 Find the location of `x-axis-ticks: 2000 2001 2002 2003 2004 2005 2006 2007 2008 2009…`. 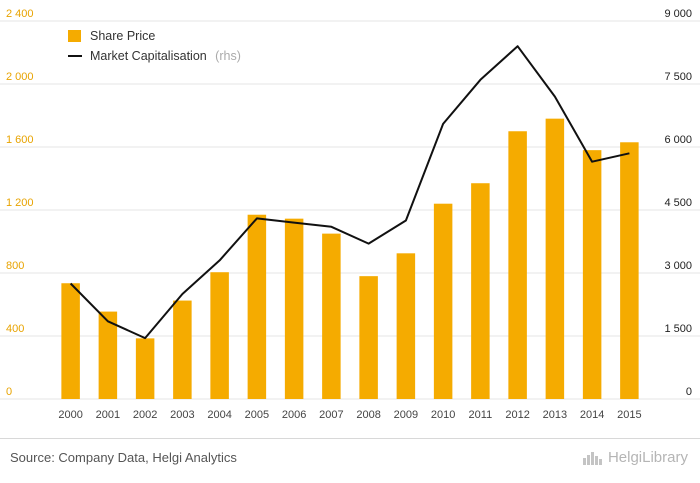

x-axis-ticks: 2000 2001 2002 2003 2004 2005 2006 2007 2008 2009… is located at coordinates (349, 415).